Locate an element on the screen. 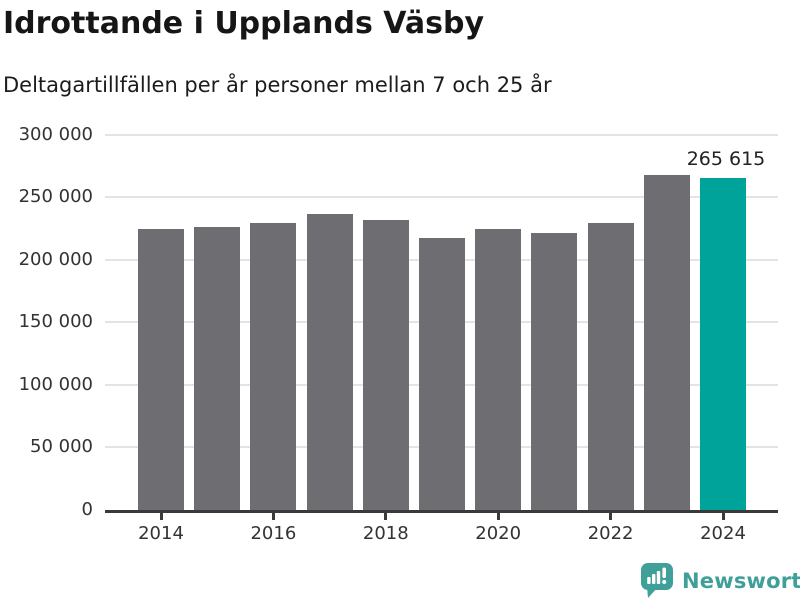 Image resolution: width=800 pixels, height=600 pixels. bar-2024 is located at coordinates (723, 343).